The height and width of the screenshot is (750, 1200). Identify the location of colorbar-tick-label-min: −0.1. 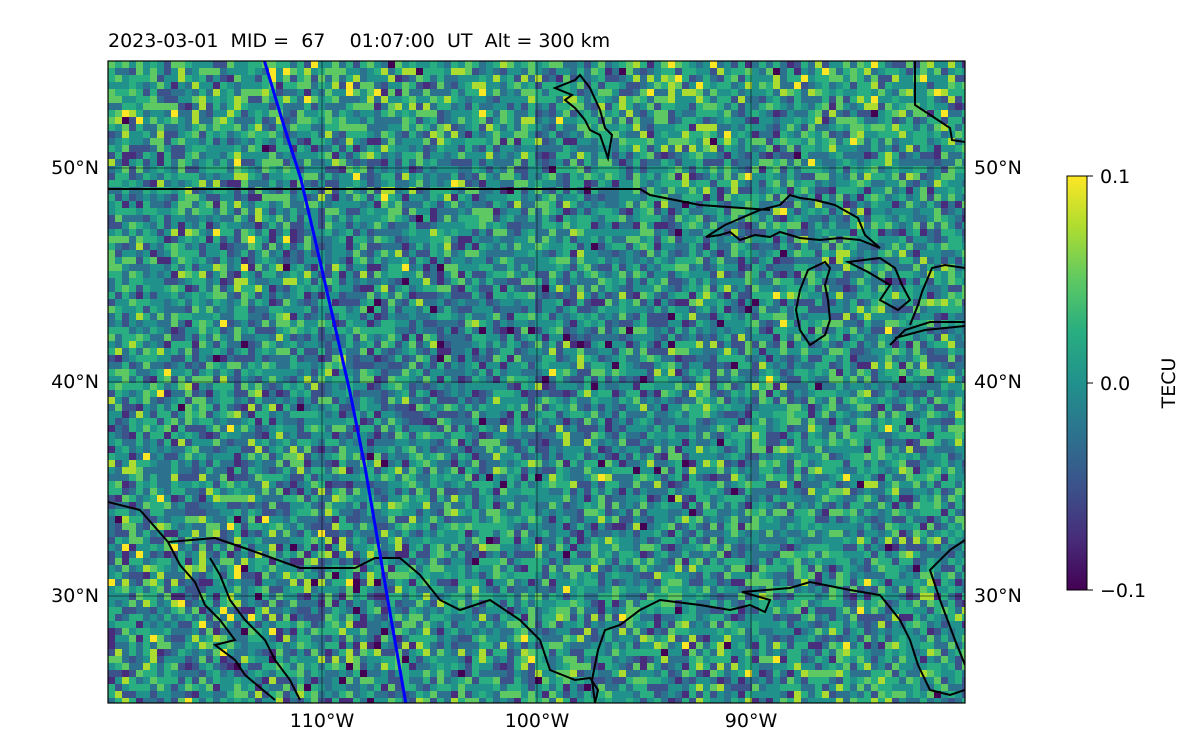
(1123, 591).